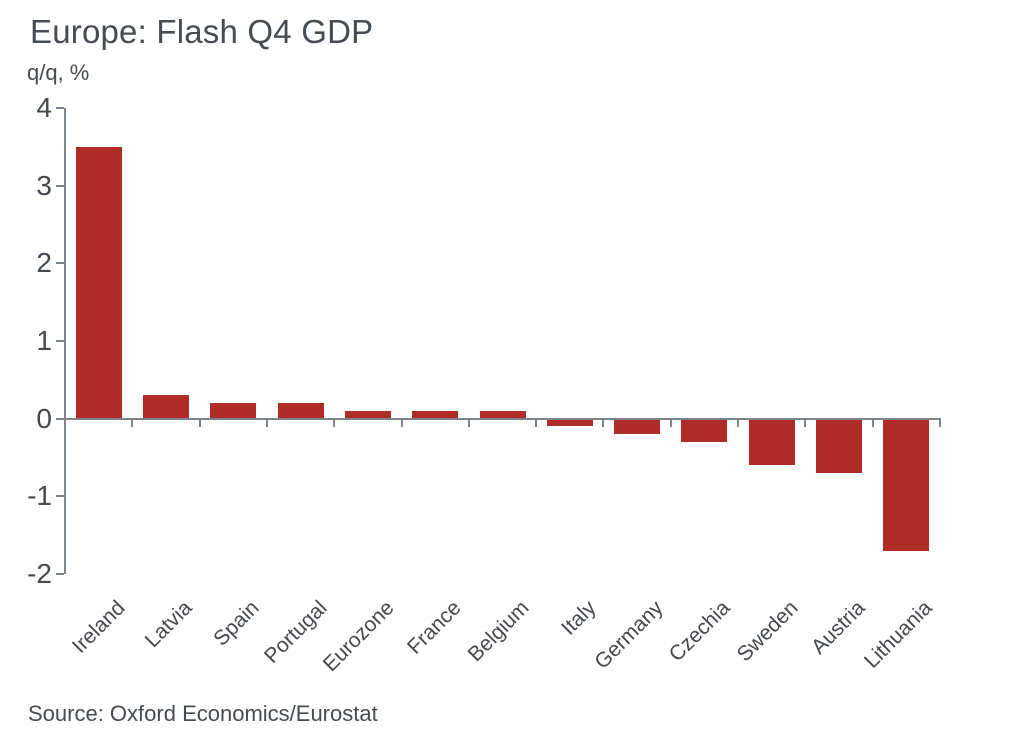 The image size is (1024, 740). I want to click on y-axis, so click(65, 341).